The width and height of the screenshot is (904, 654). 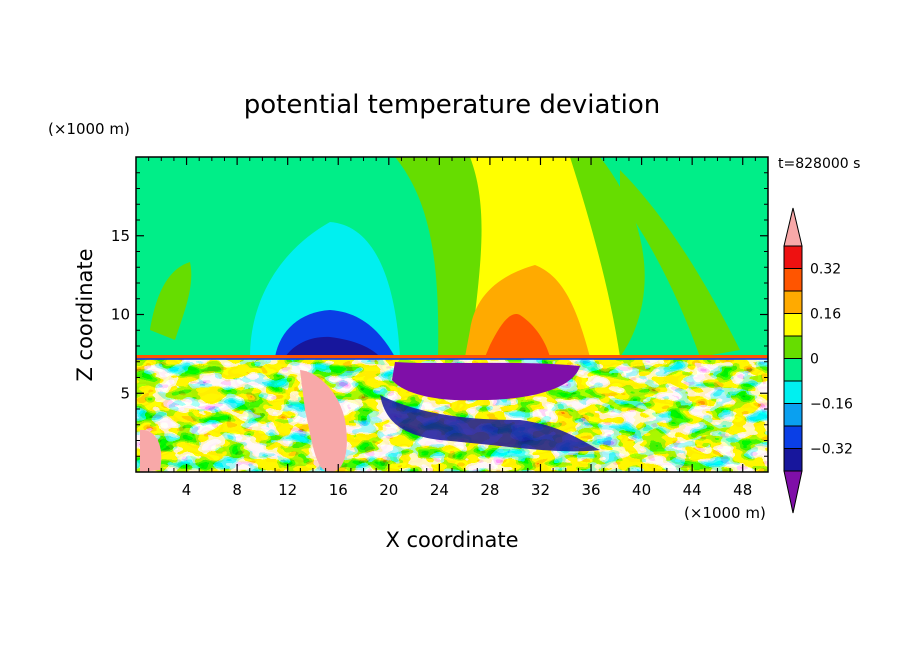 I want to click on time-label: t=828000 s, so click(x=819, y=164).